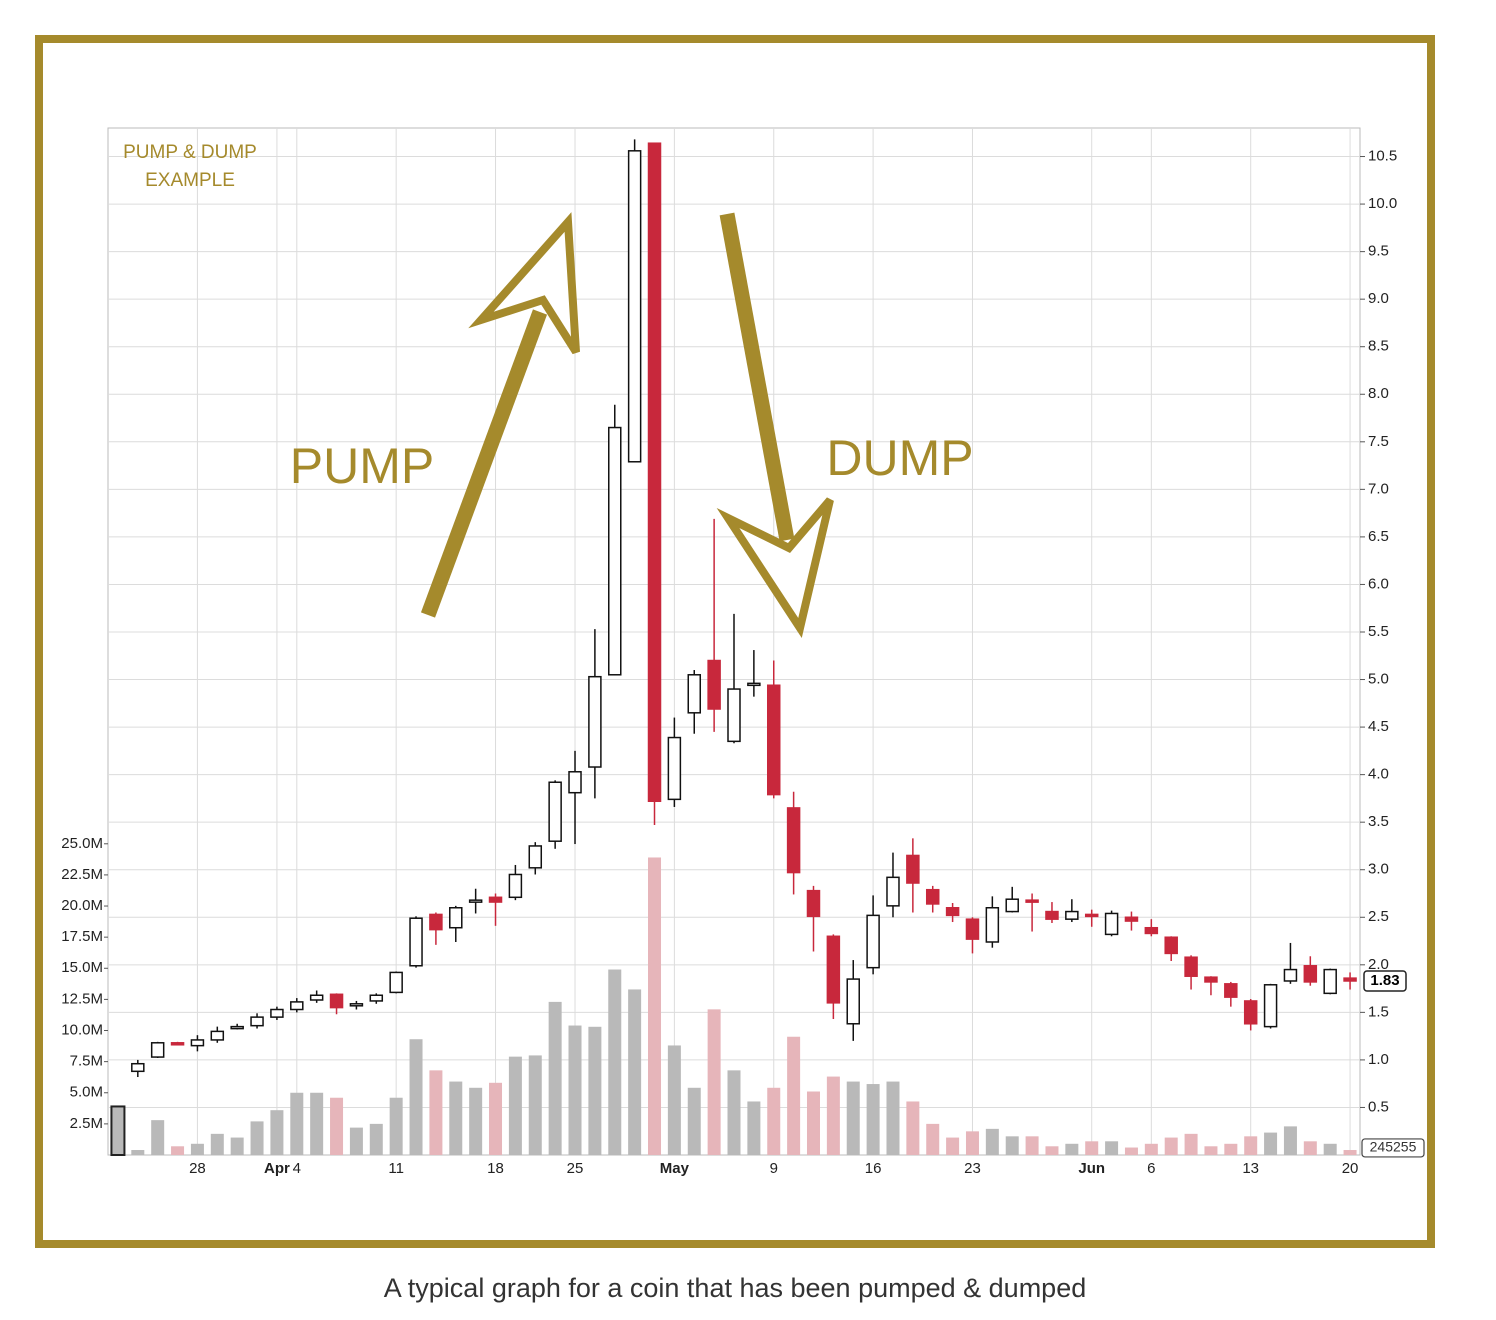  I want to click on y-tick-label: 9.5, so click(1378, 251).